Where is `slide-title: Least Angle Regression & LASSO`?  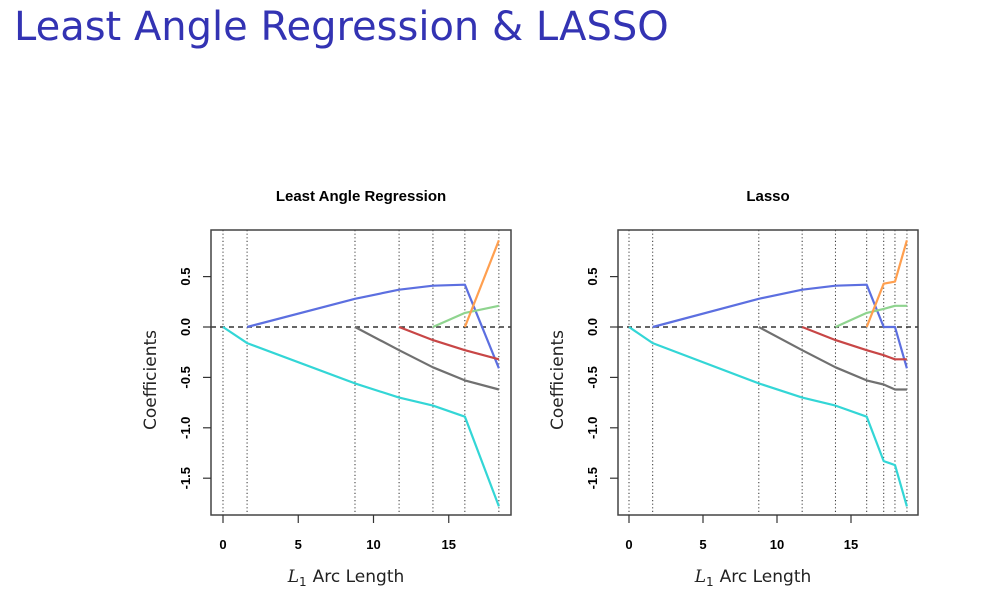 slide-title: Least Angle Regression & LASSO is located at coordinates (341, 27).